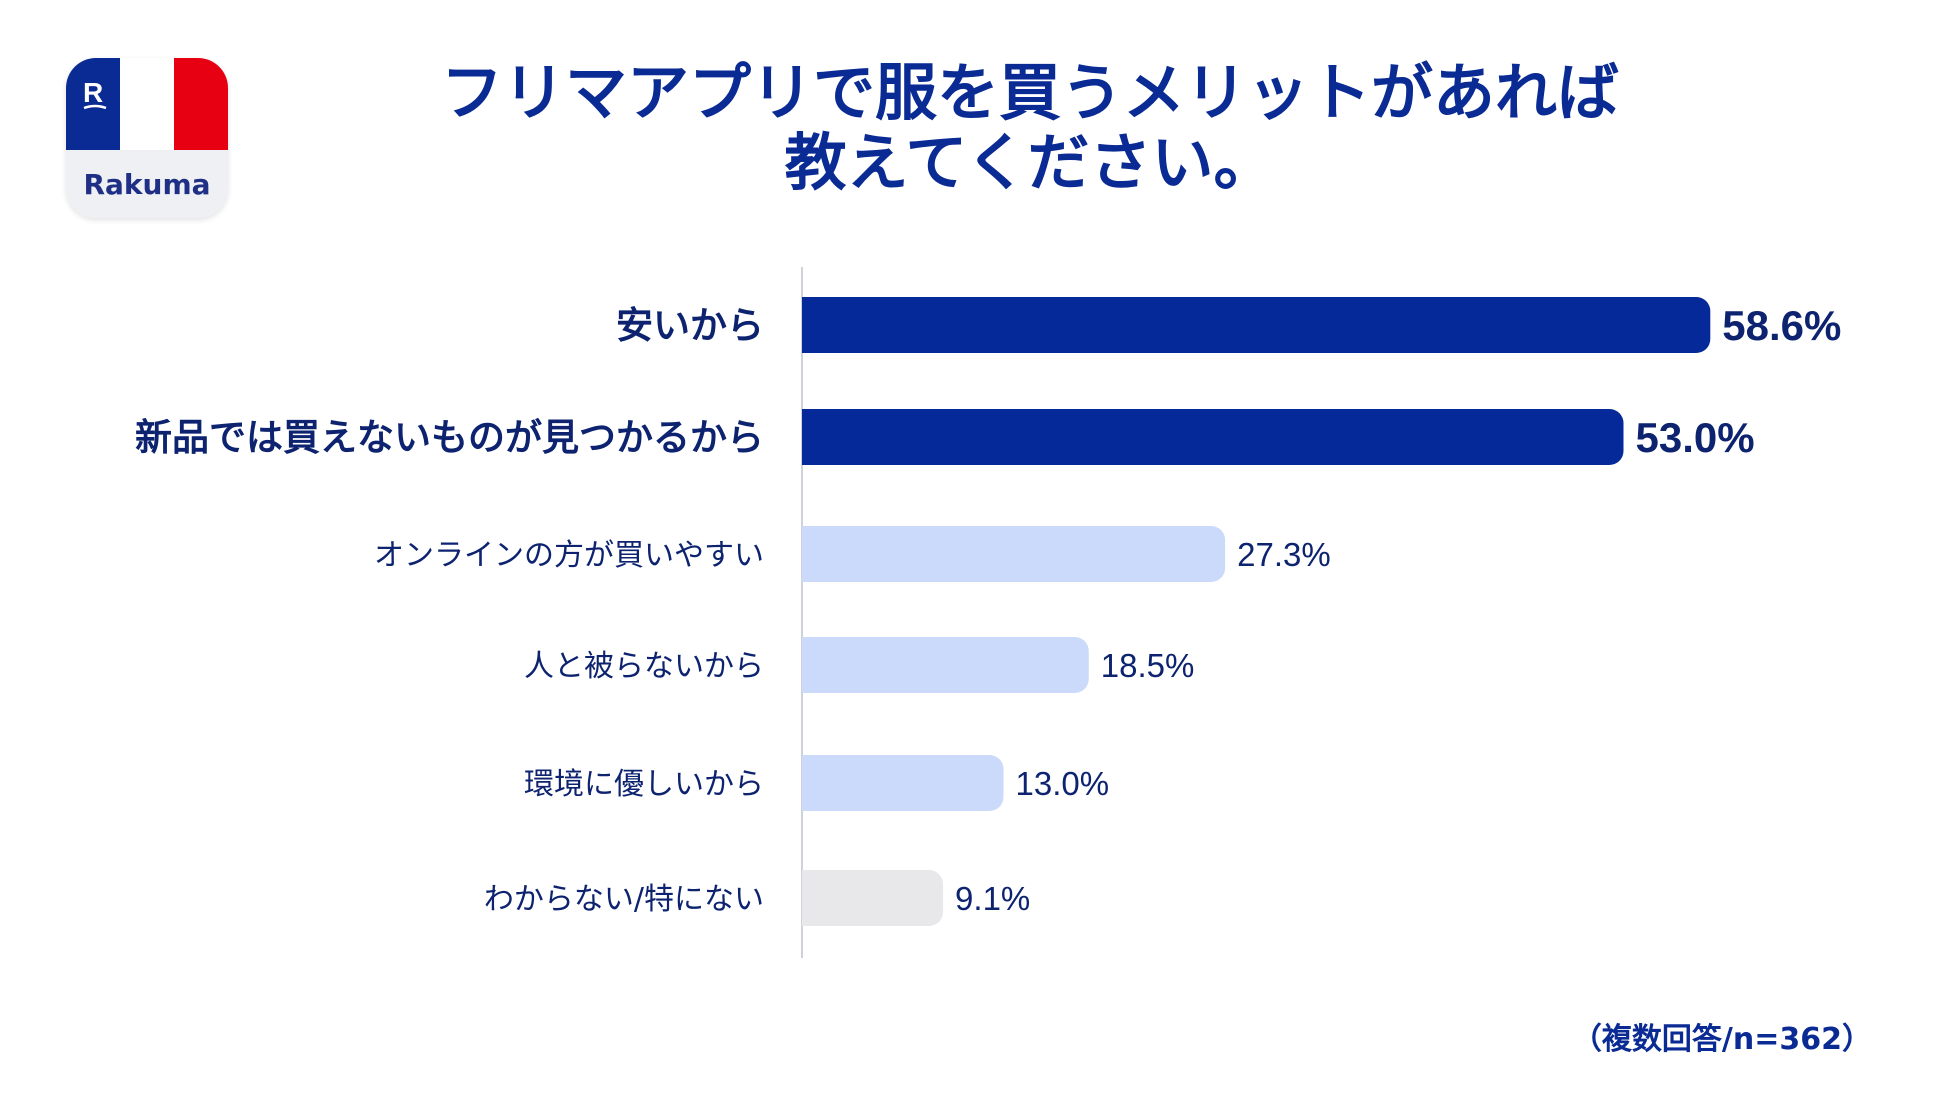 The width and height of the screenshot is (1950, 1097). What do you see at coordinates (1781, 325) in the screenshot?
I see `value-label: 58.6%` at bounding box center [1781, 325].